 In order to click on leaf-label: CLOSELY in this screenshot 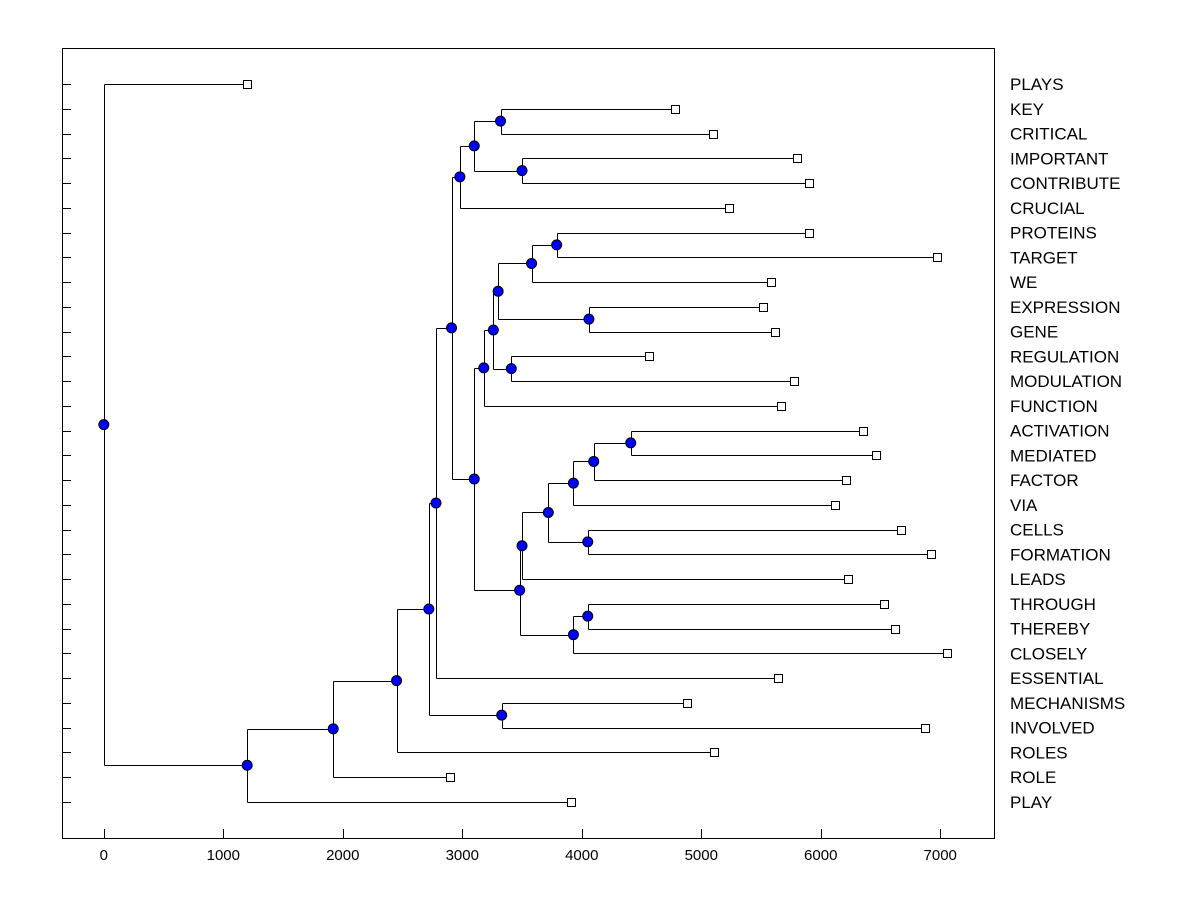, I will do `click(1048, 653)`.